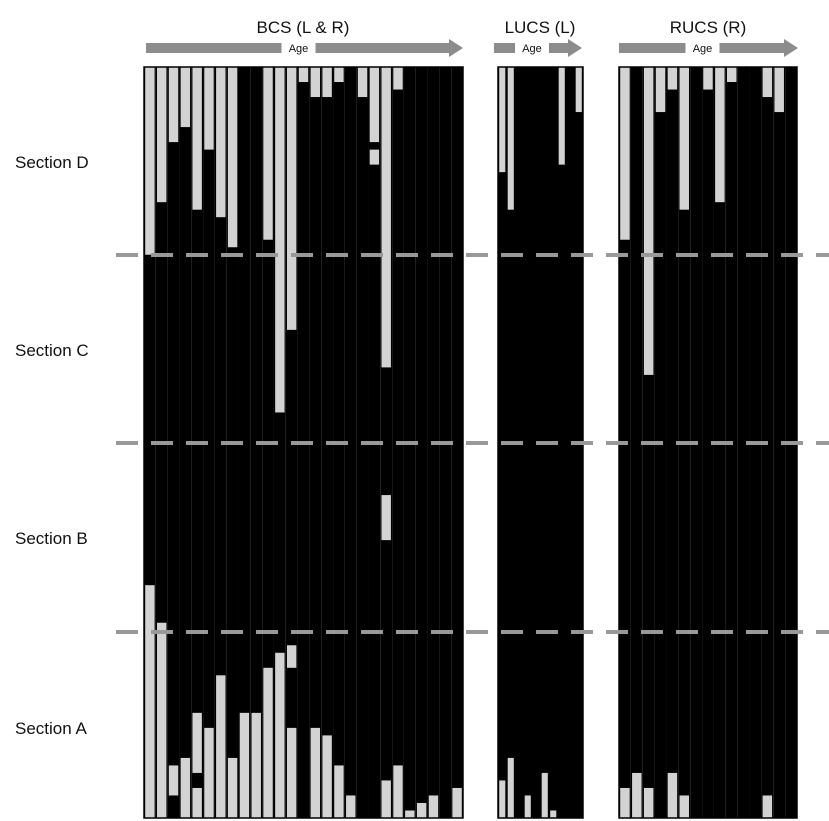  Describe the element at coordinates (540, 27) in the screenshot. I see `panel-title: LUCS (L)` at that location.